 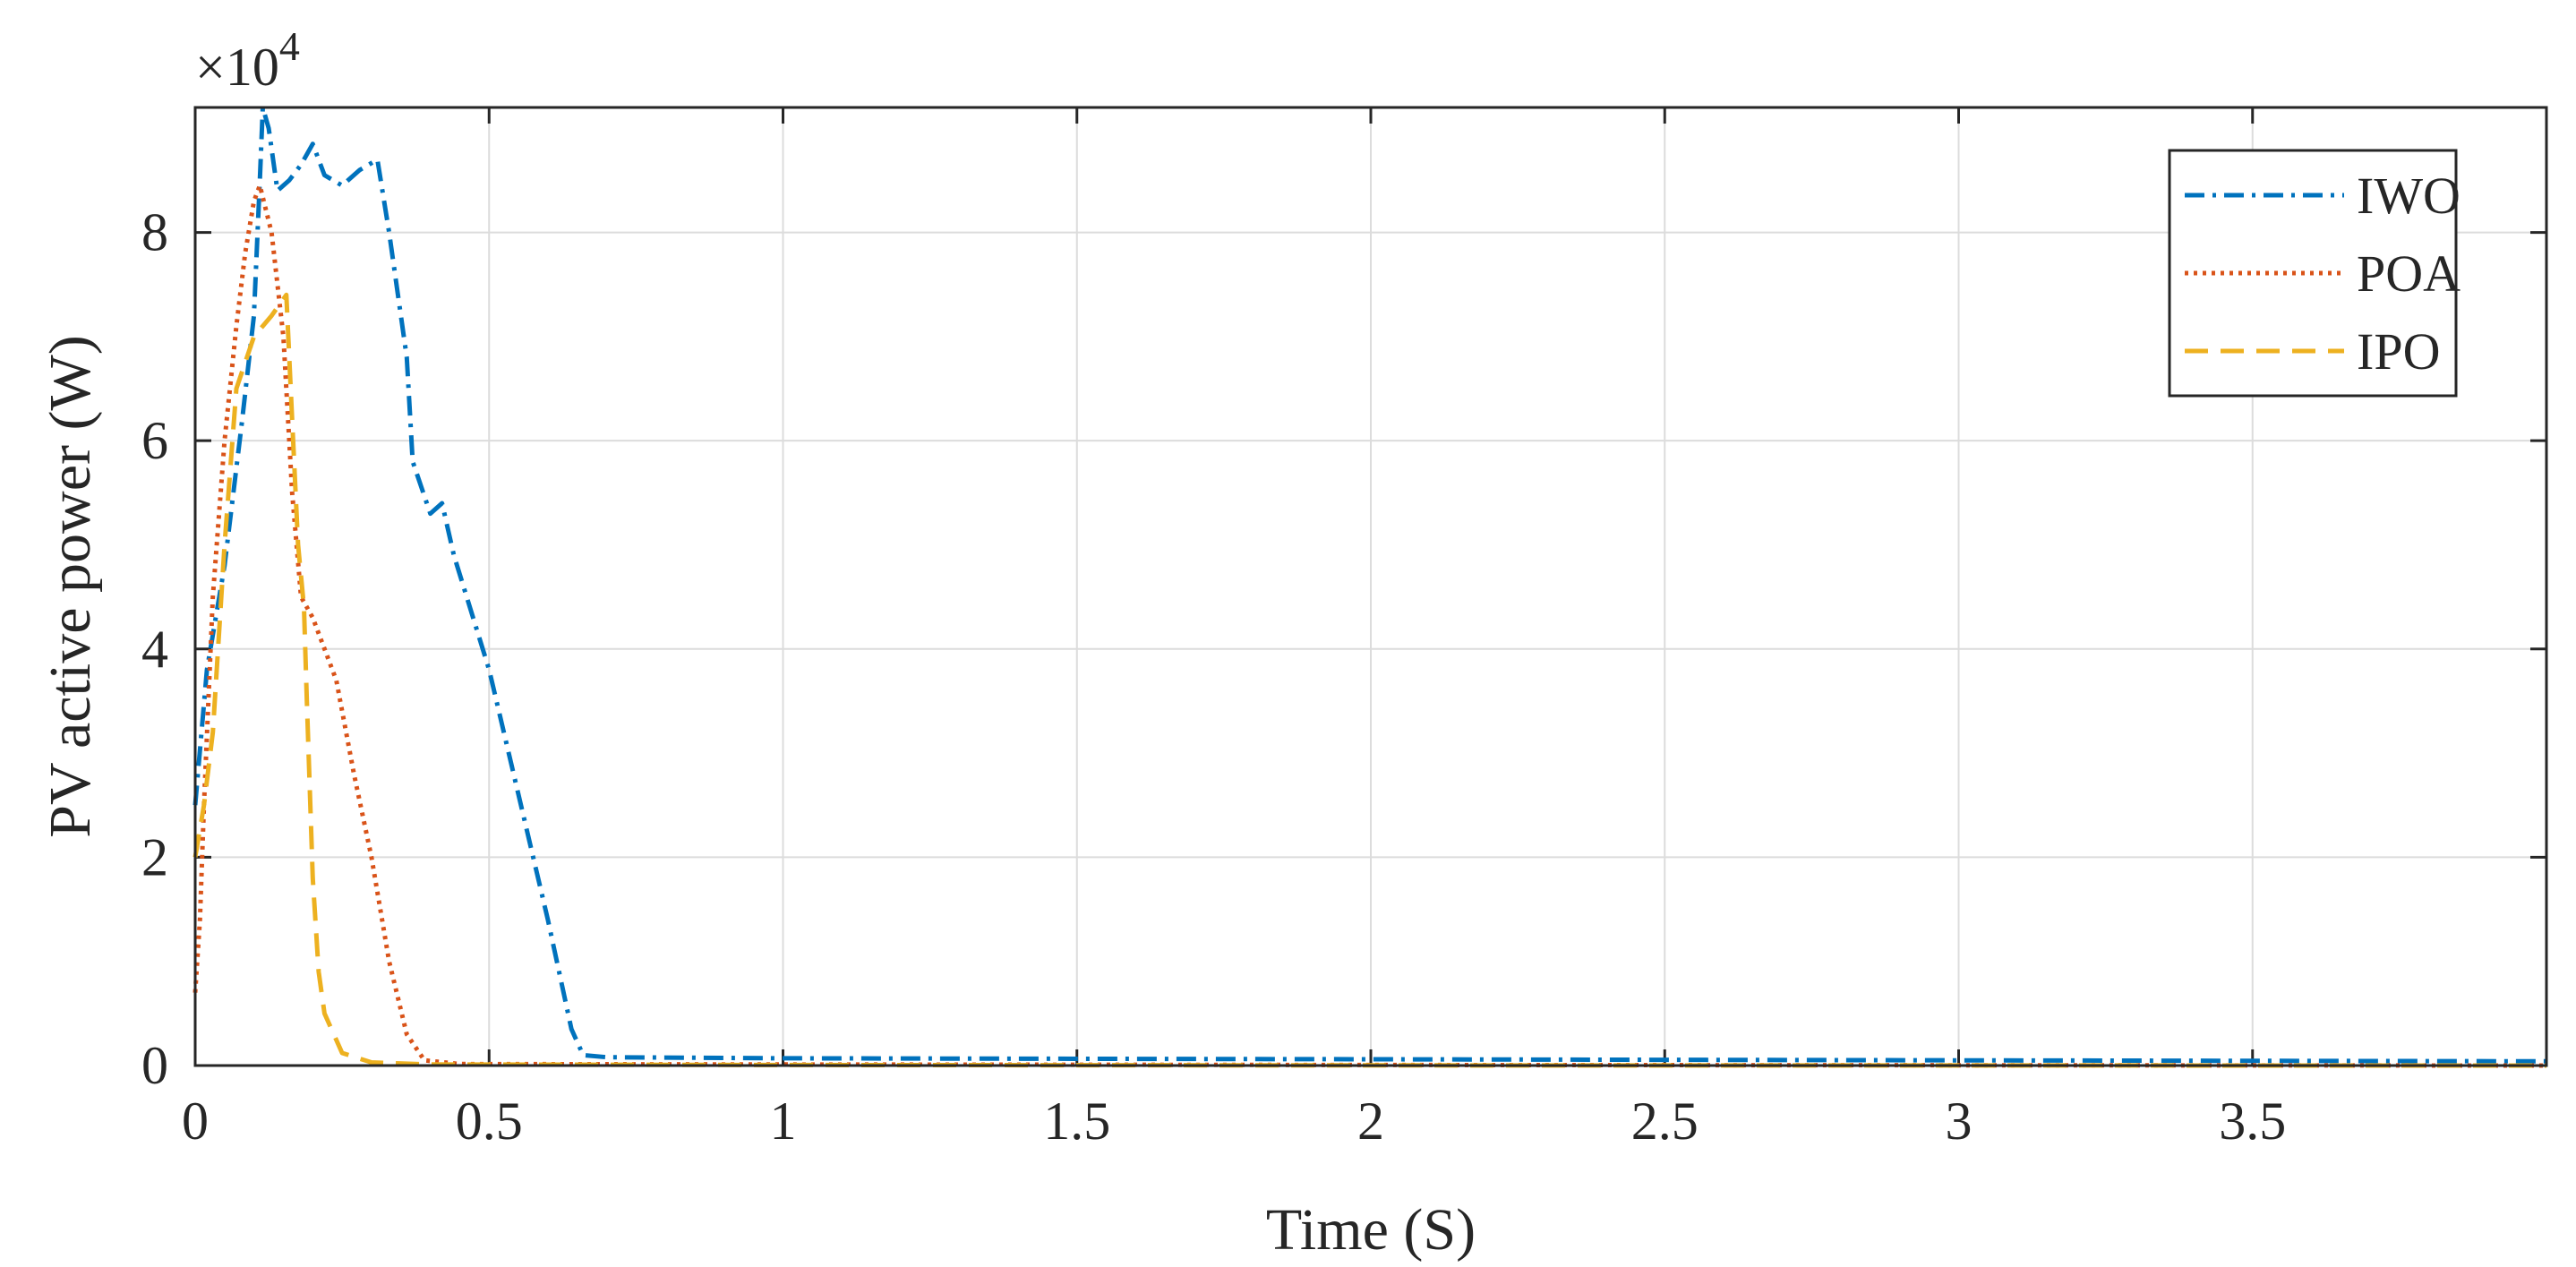 What do you see at coordinates (154, 856) in the screenshot?
I see `y-tick-label: 2` at bounding box center [154, 856].